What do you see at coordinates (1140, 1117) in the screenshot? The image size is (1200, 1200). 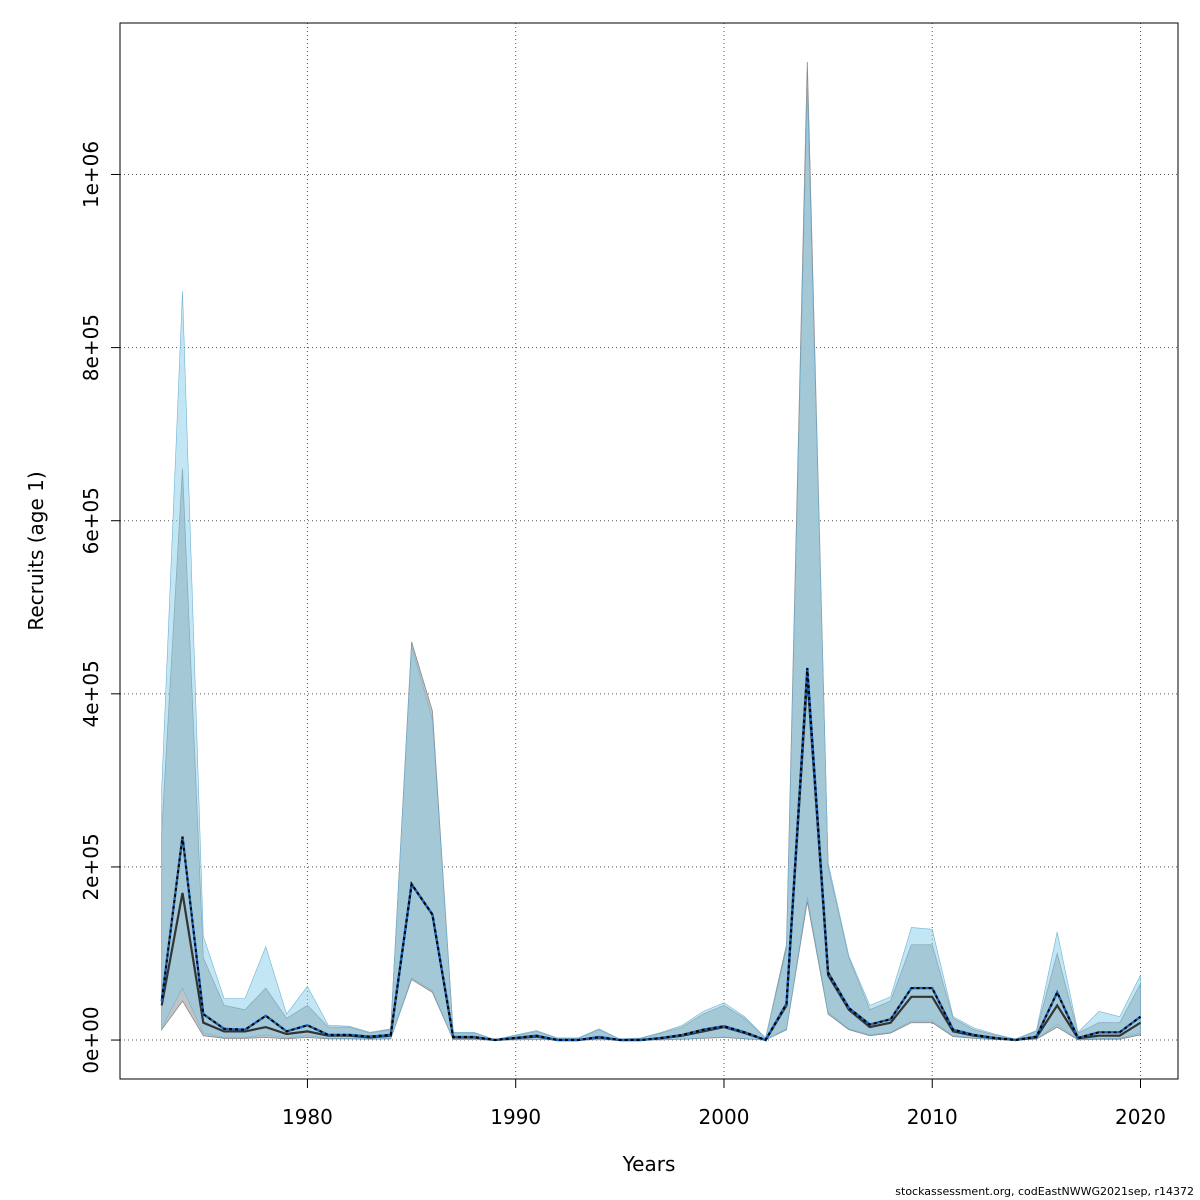 I see `x-tick-label: 2020` at bounding box center [1140, 1117].